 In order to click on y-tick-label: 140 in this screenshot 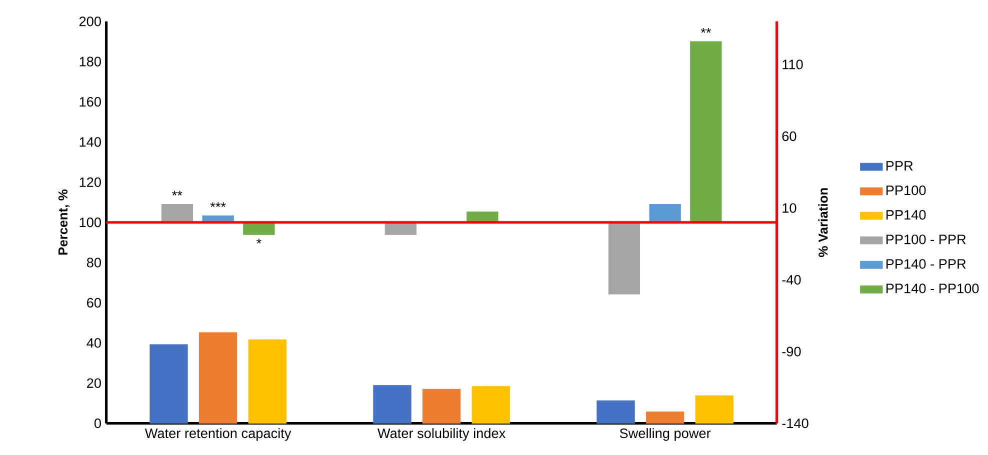, I will do `click(90, 141)`.